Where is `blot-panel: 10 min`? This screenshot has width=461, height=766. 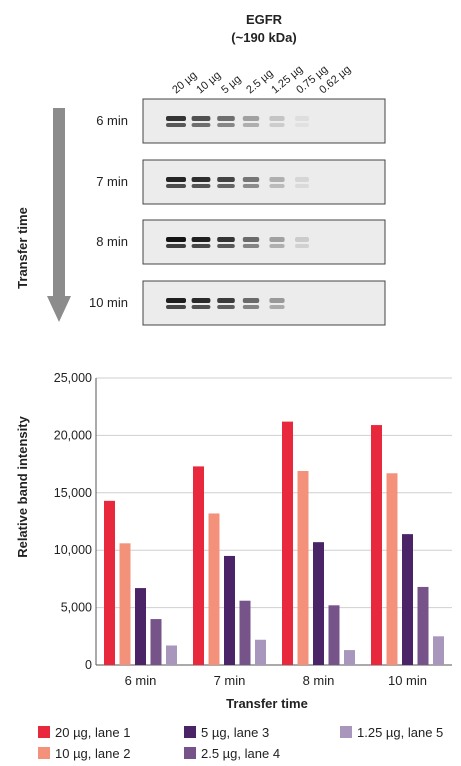 blot-panel: 10 min is located at coordinates (237, 303).